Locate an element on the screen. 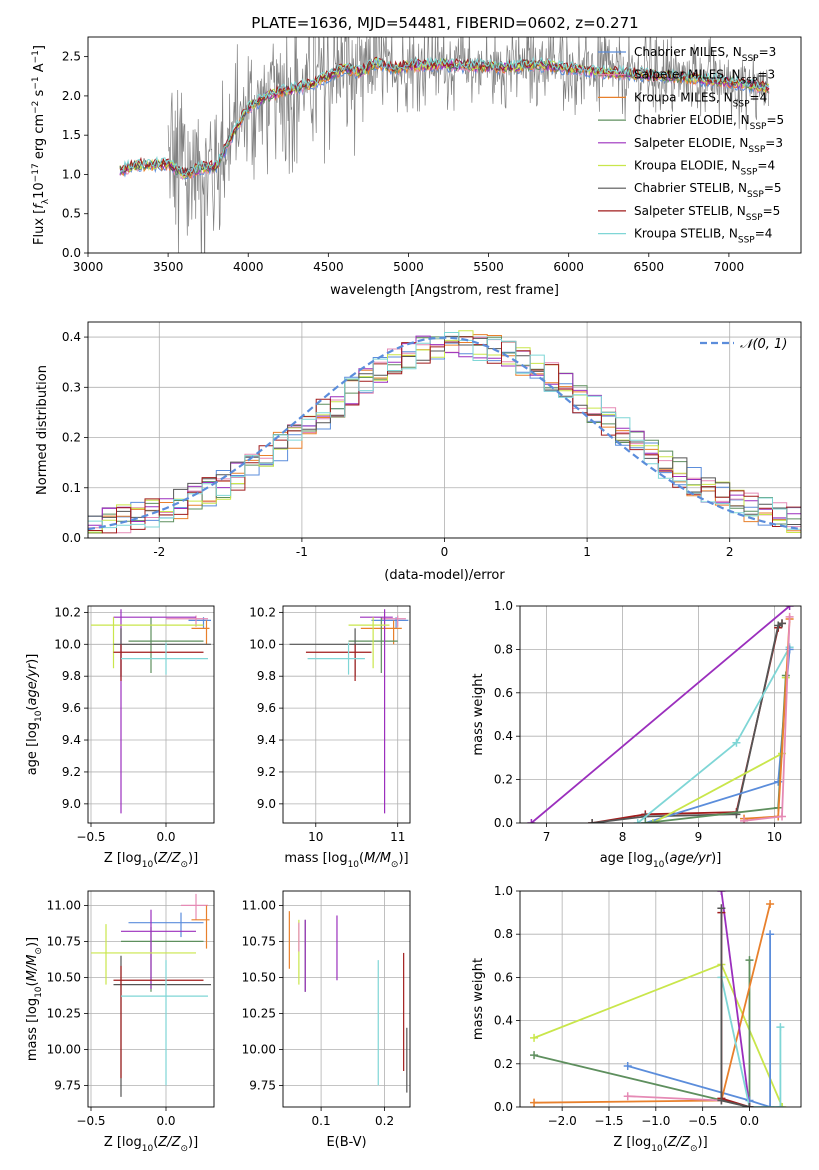  legend-entry: Chabrier MILES, NSSP=3 is located at coordinates (705, 54).